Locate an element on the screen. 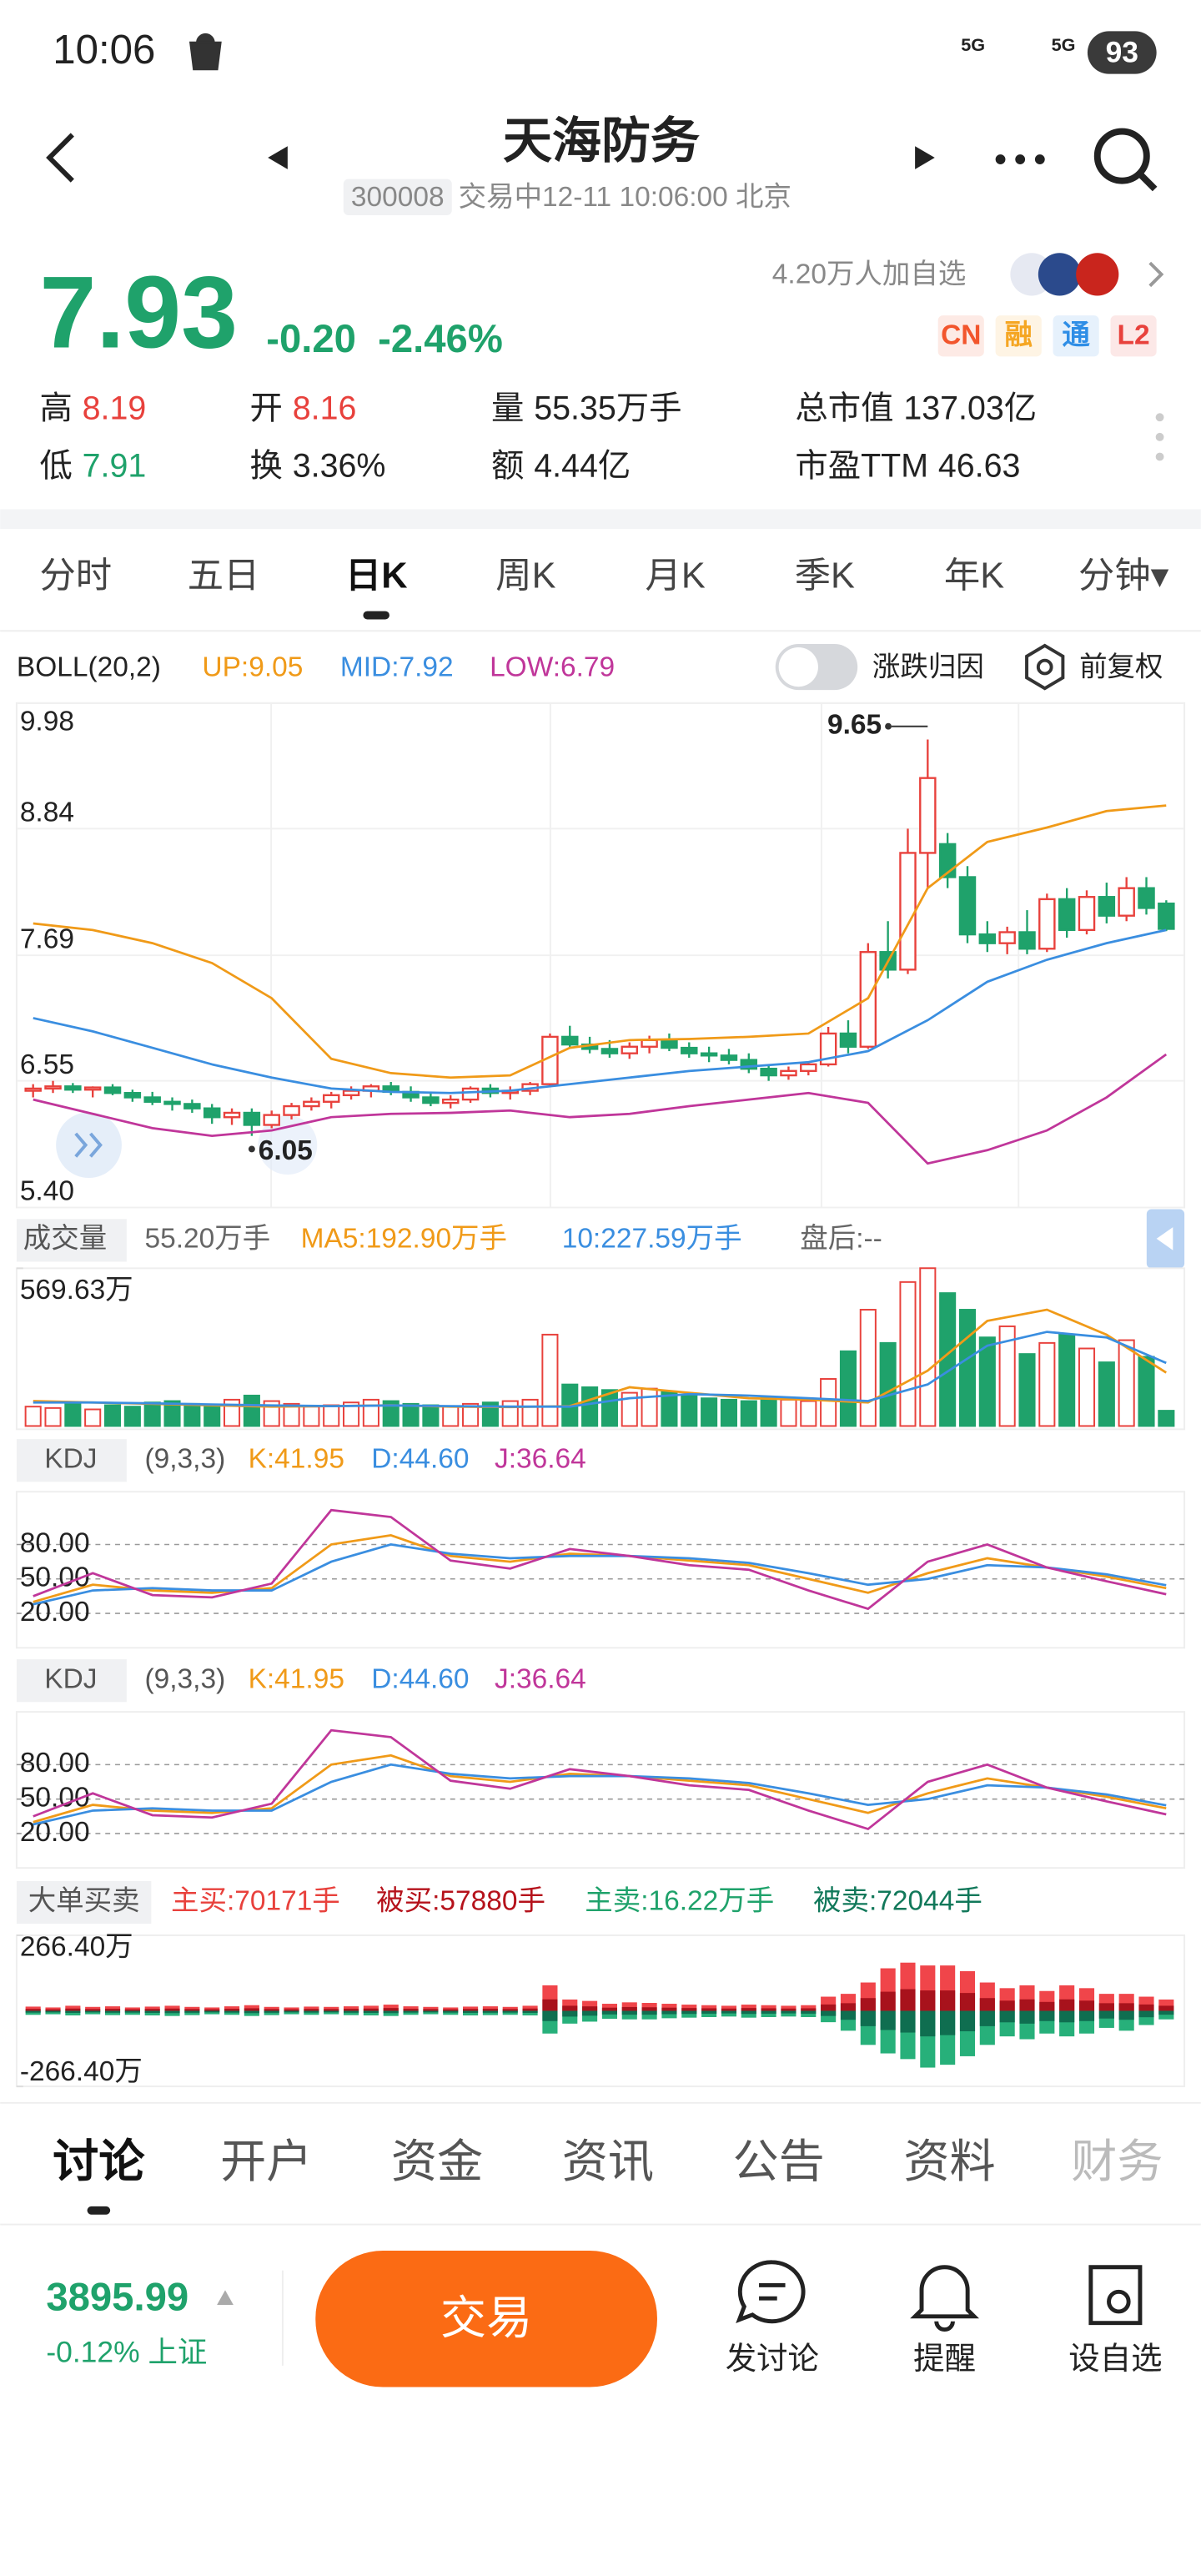 This screenshot has height=2576, width=1201. toggle-label: 涨跌归因 is located at coordinates (928, 667).